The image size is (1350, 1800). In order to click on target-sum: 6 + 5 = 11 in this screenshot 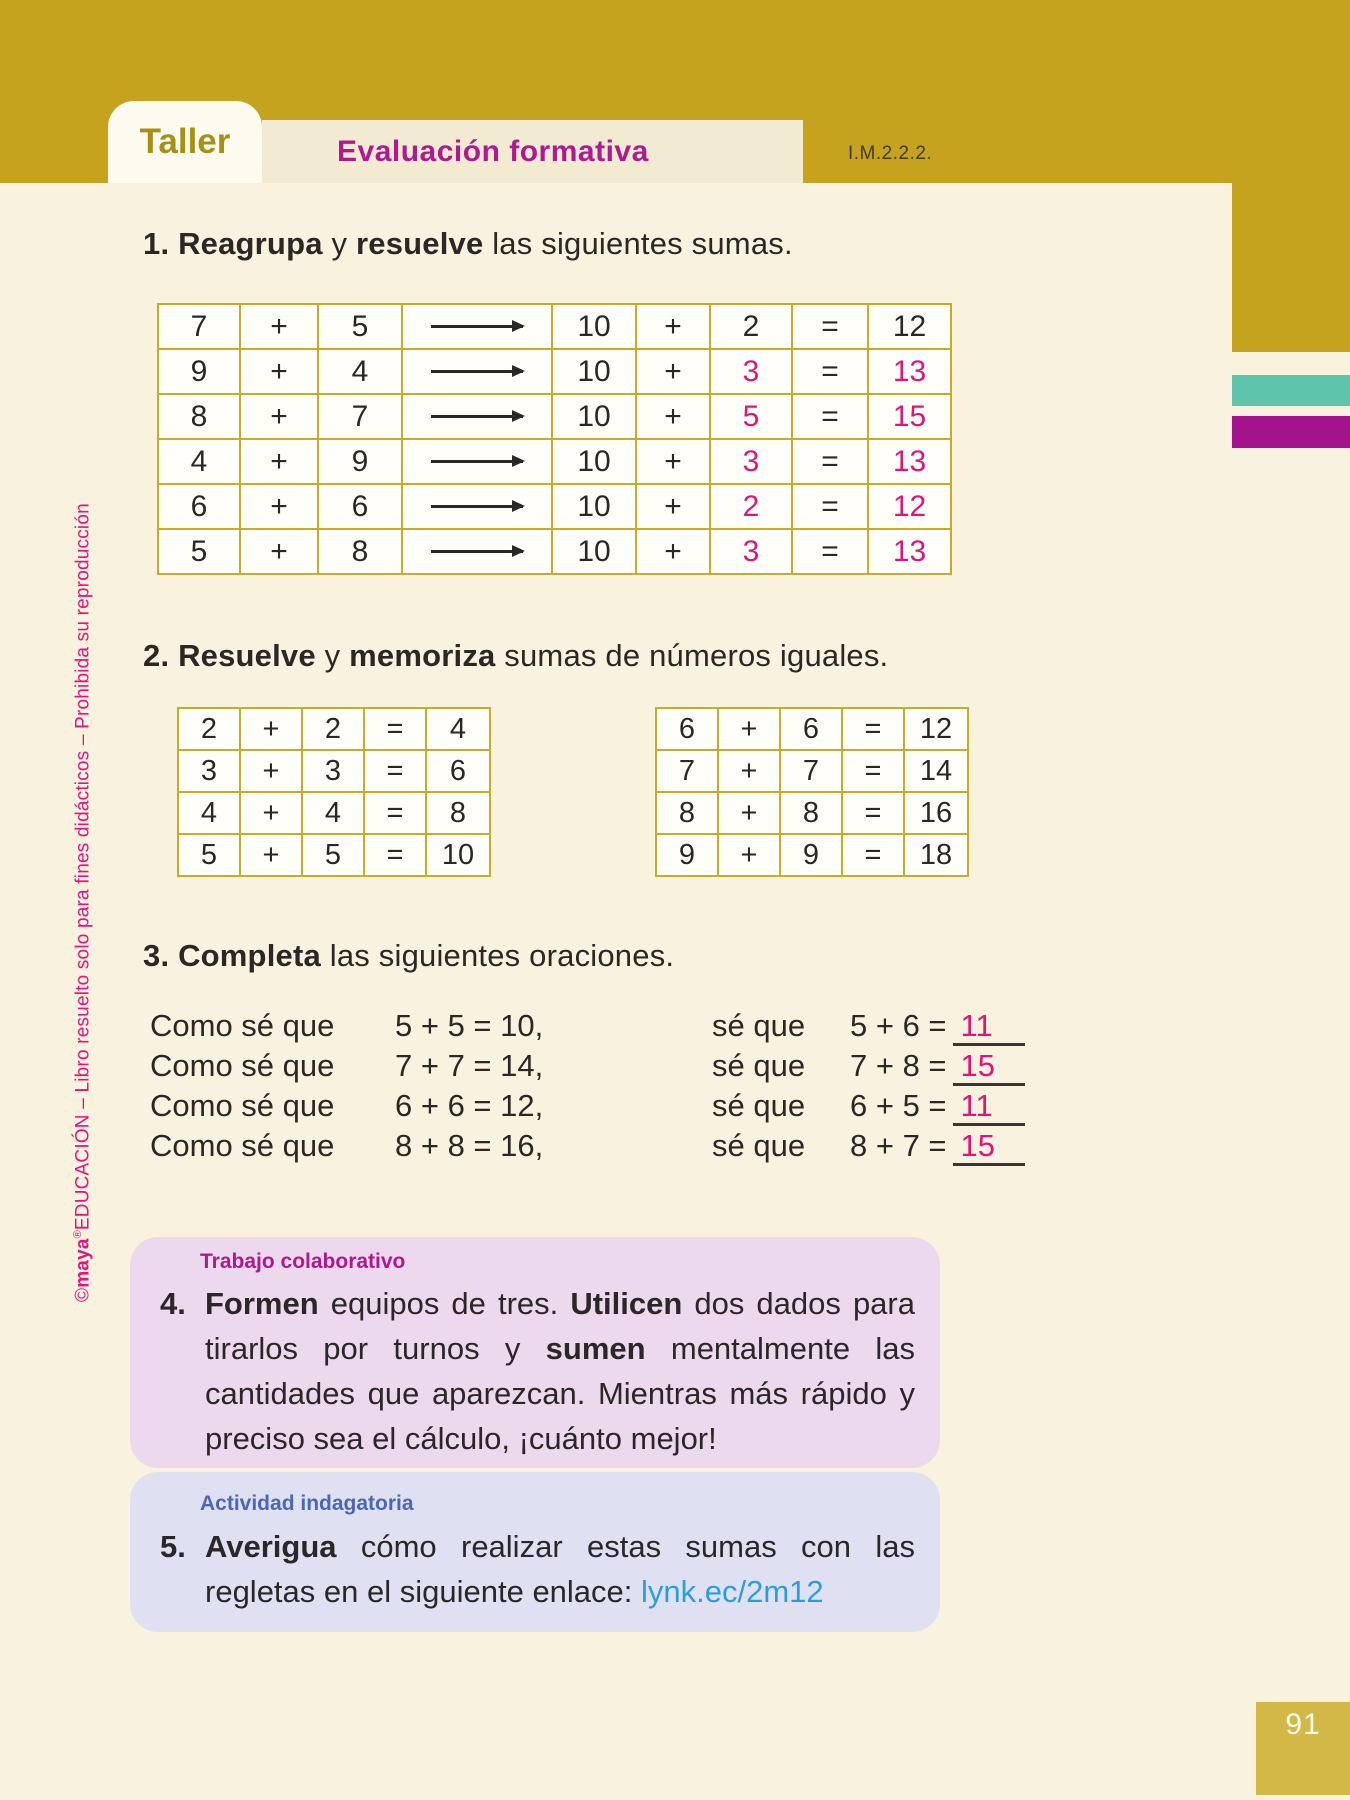, I will do `click(937, 1106)`.